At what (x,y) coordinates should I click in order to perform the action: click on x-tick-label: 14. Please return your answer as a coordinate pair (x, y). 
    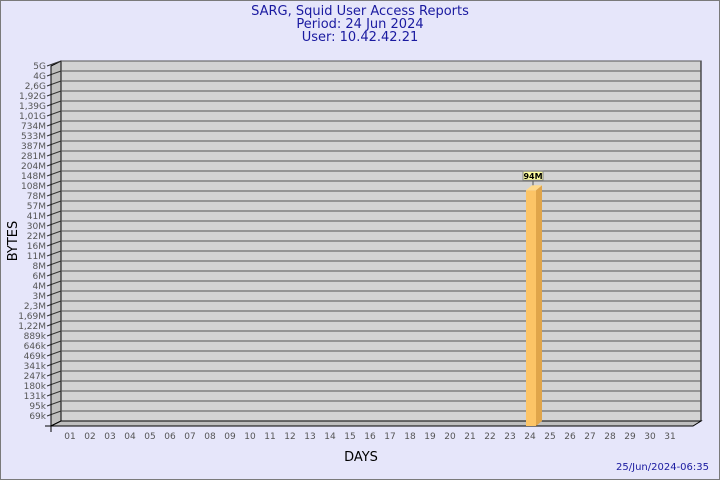
    Looking at the image, I should click on (330, 437).